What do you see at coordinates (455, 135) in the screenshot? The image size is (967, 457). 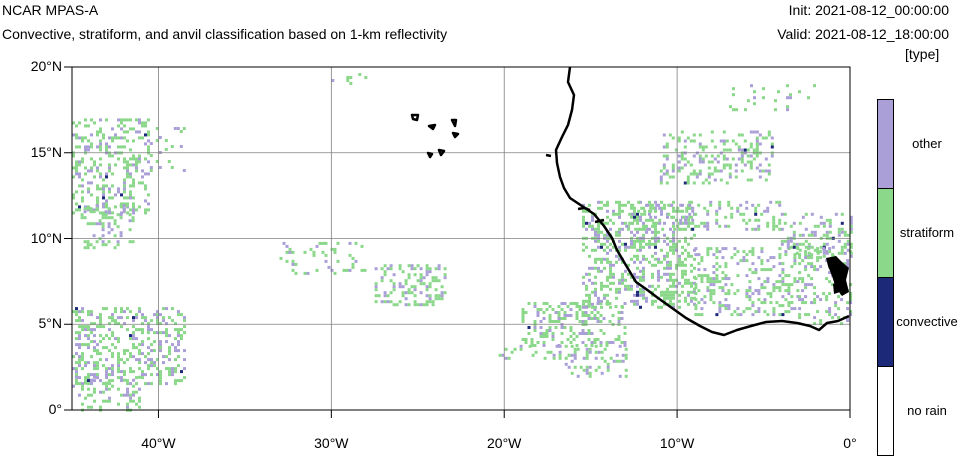 I see `cape-verde-island` at bounding box center [455, 135].